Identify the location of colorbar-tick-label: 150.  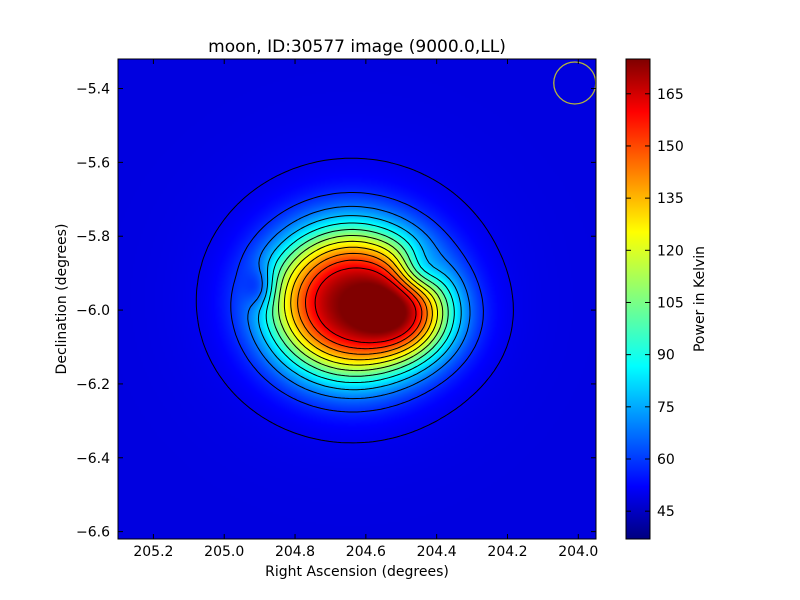
(670, 147).